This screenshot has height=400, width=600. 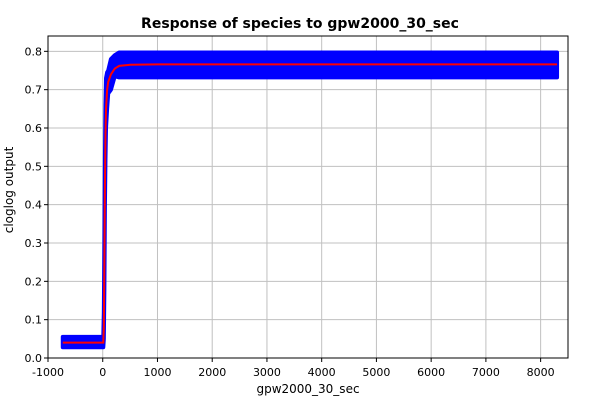 I want to click on x-tick-label: 1000, so click(x=157, y=372).